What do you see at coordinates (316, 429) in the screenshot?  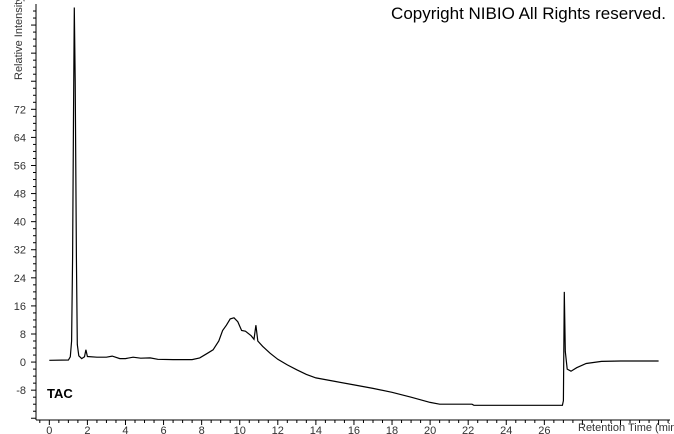 I see `x-tick-label: 14` at bounding box center [316, 429].